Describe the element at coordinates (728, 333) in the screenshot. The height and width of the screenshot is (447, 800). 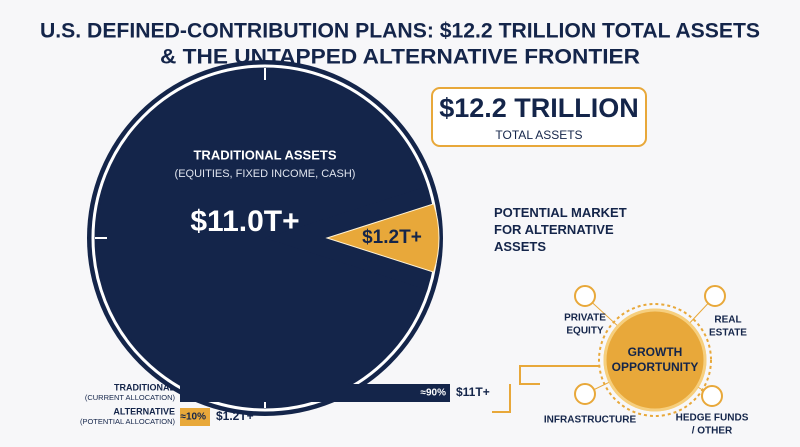
I see `node-label: ESTATE` at that location.